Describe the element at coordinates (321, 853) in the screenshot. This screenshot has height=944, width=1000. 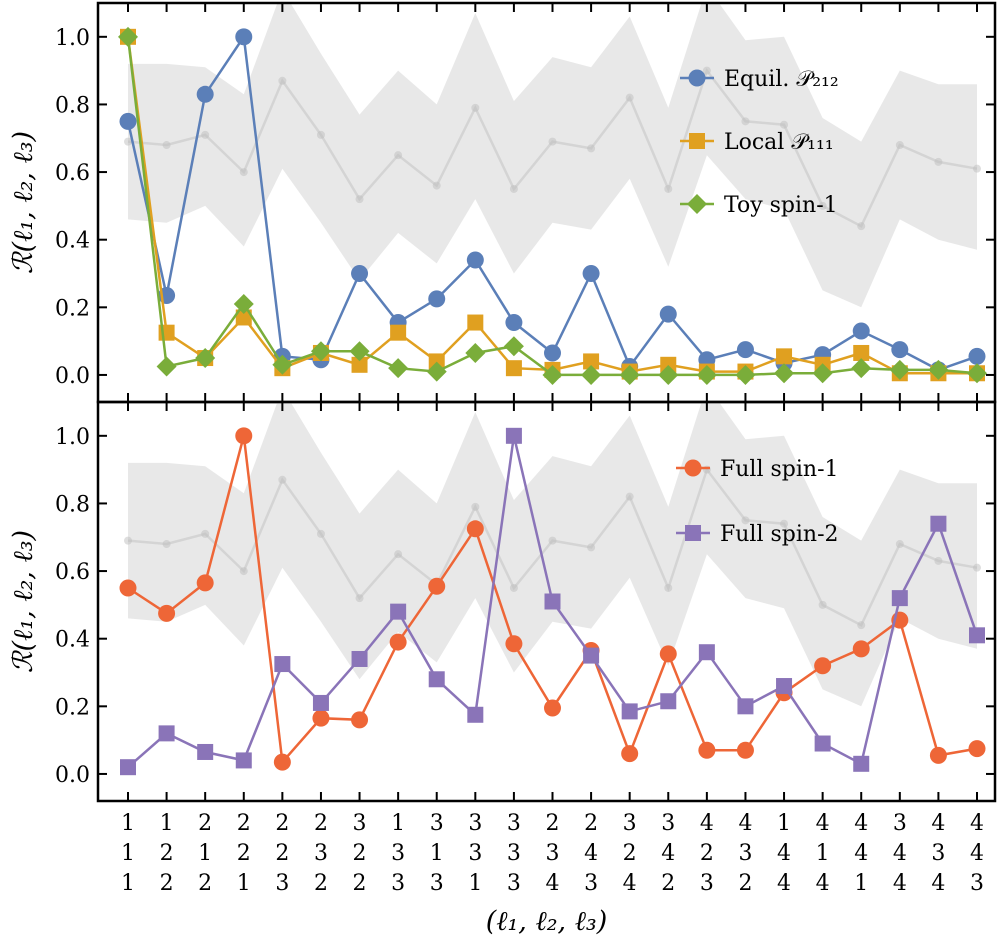
I see `x-tick-label-group: 2 3 2` at that location.